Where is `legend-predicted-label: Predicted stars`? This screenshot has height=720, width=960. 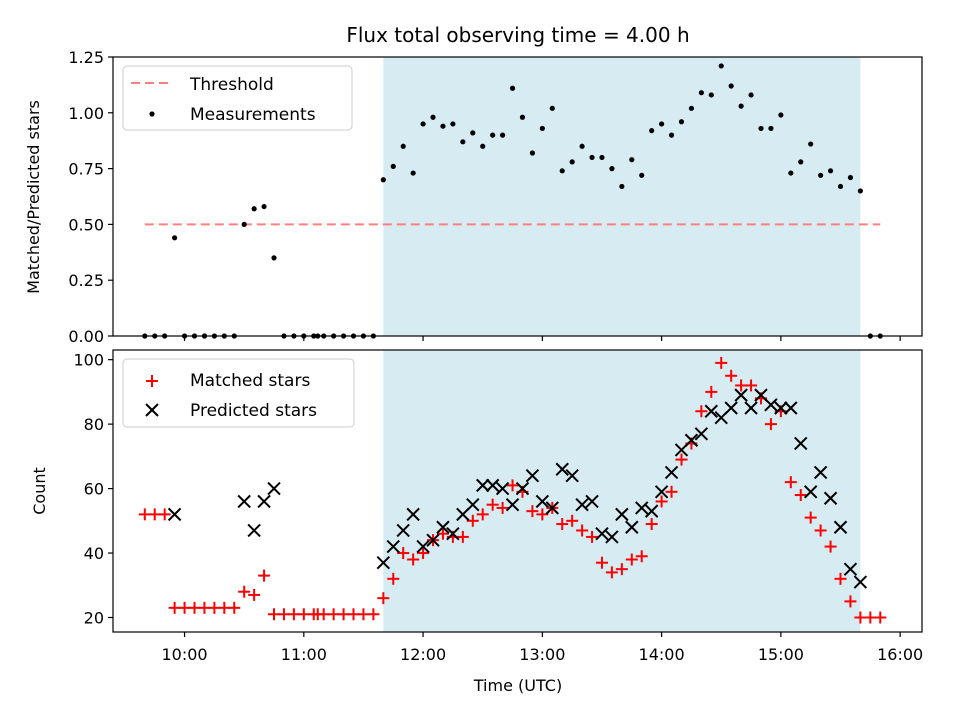
legend-predicted-label: Predicted stars is located at coordinates (253, 411).